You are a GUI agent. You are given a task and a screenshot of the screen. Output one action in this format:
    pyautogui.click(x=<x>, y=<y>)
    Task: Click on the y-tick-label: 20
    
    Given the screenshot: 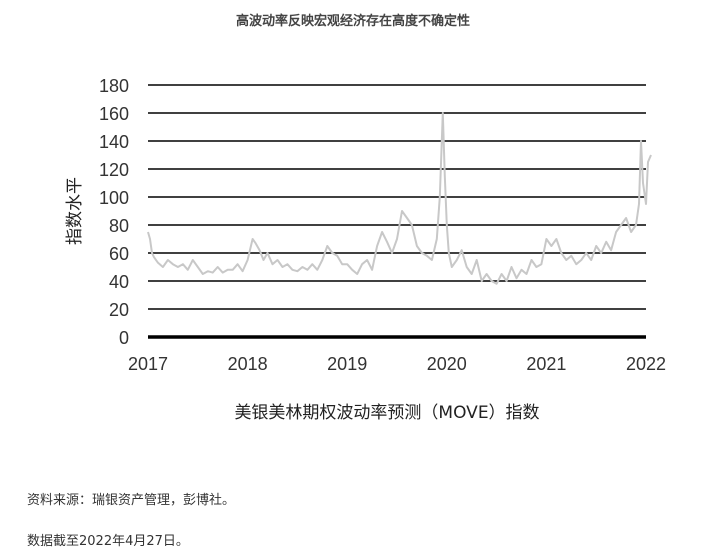 What is the action you would take?
    pyautogui.click(x=119, y=310)
    